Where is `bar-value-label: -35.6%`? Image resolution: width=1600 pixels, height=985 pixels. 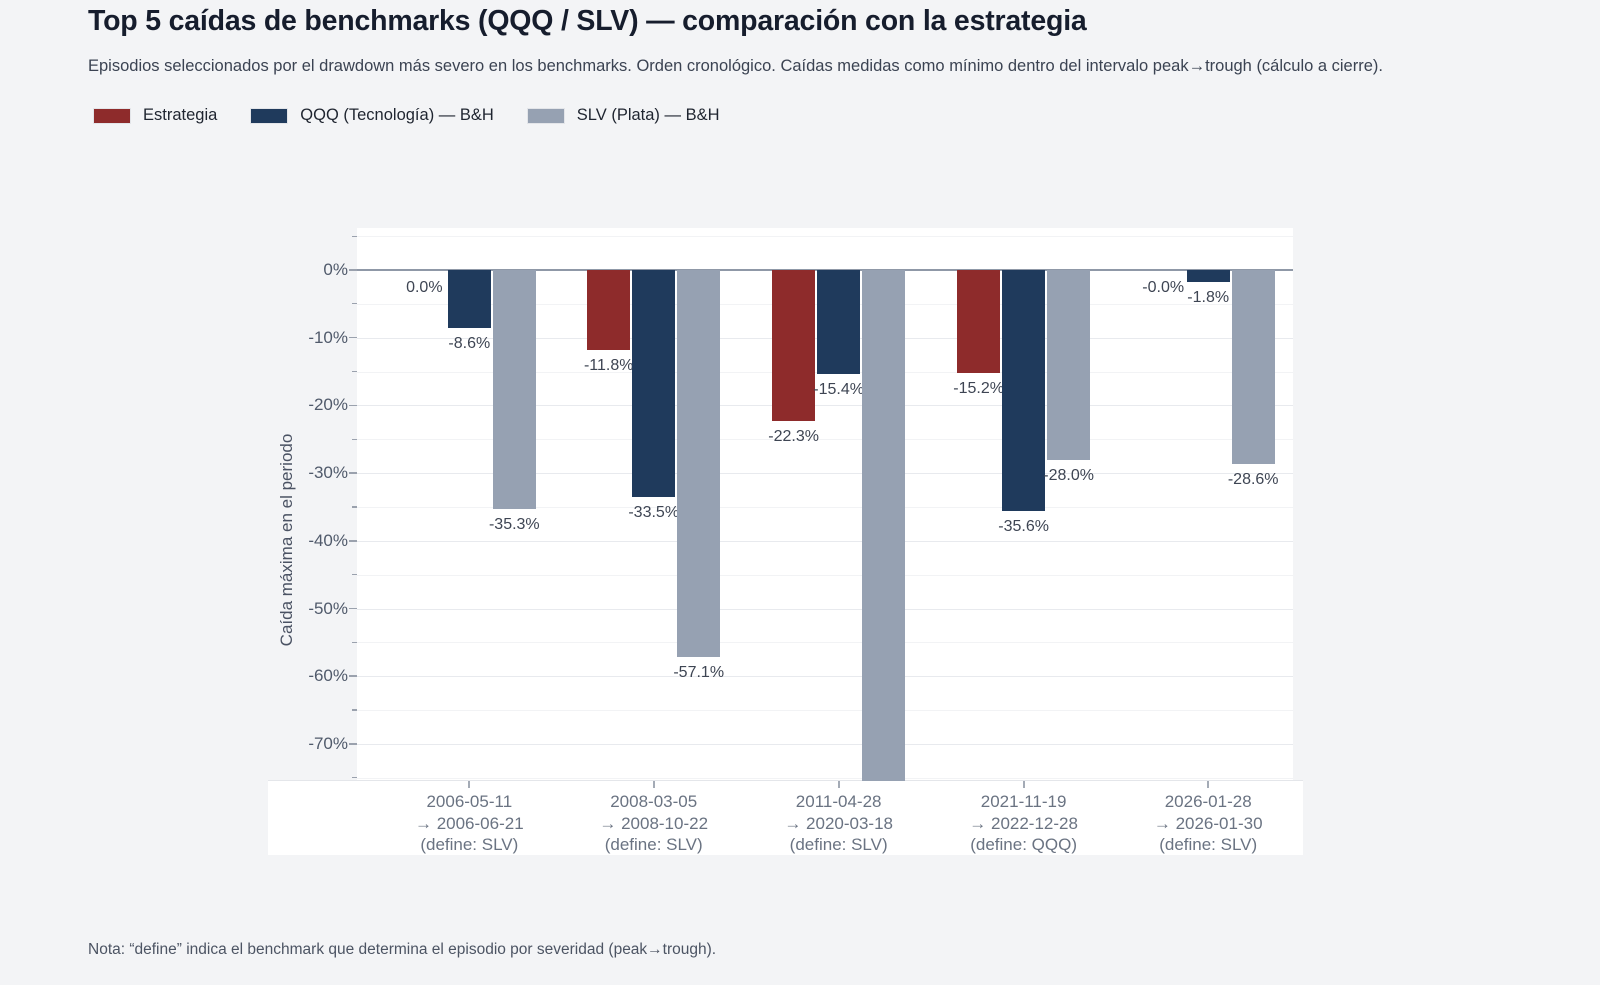
bar-value-label: -35.6% is located at coordinates (1023, 526).